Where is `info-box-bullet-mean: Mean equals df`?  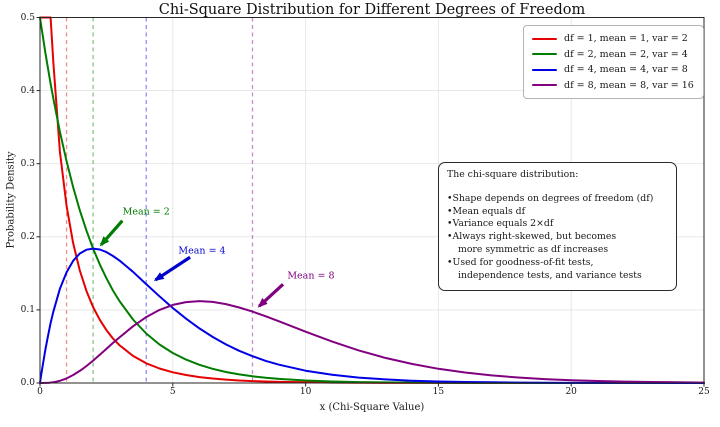
info-box-bullet-mean: Mean equals df is located at coordinates (557, 212).